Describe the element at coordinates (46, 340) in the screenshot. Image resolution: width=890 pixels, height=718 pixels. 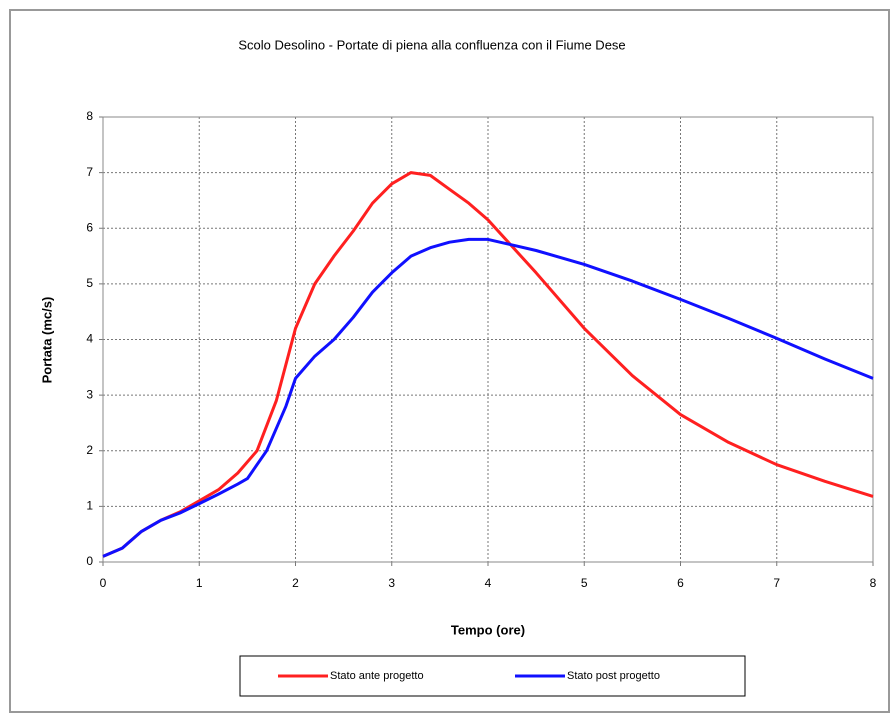
I see `y-axis-label: Portata (mc/s)` at that location.